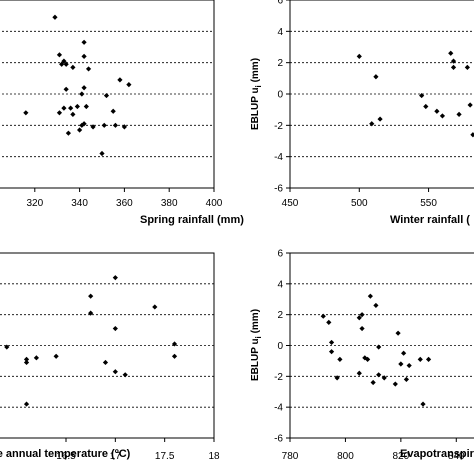 The height and width of the screenshot is (474, 474). Describe the element at coordinates (280, 95) in the screenshot. I see `y-tick-label-p2-3: 0` at that location.